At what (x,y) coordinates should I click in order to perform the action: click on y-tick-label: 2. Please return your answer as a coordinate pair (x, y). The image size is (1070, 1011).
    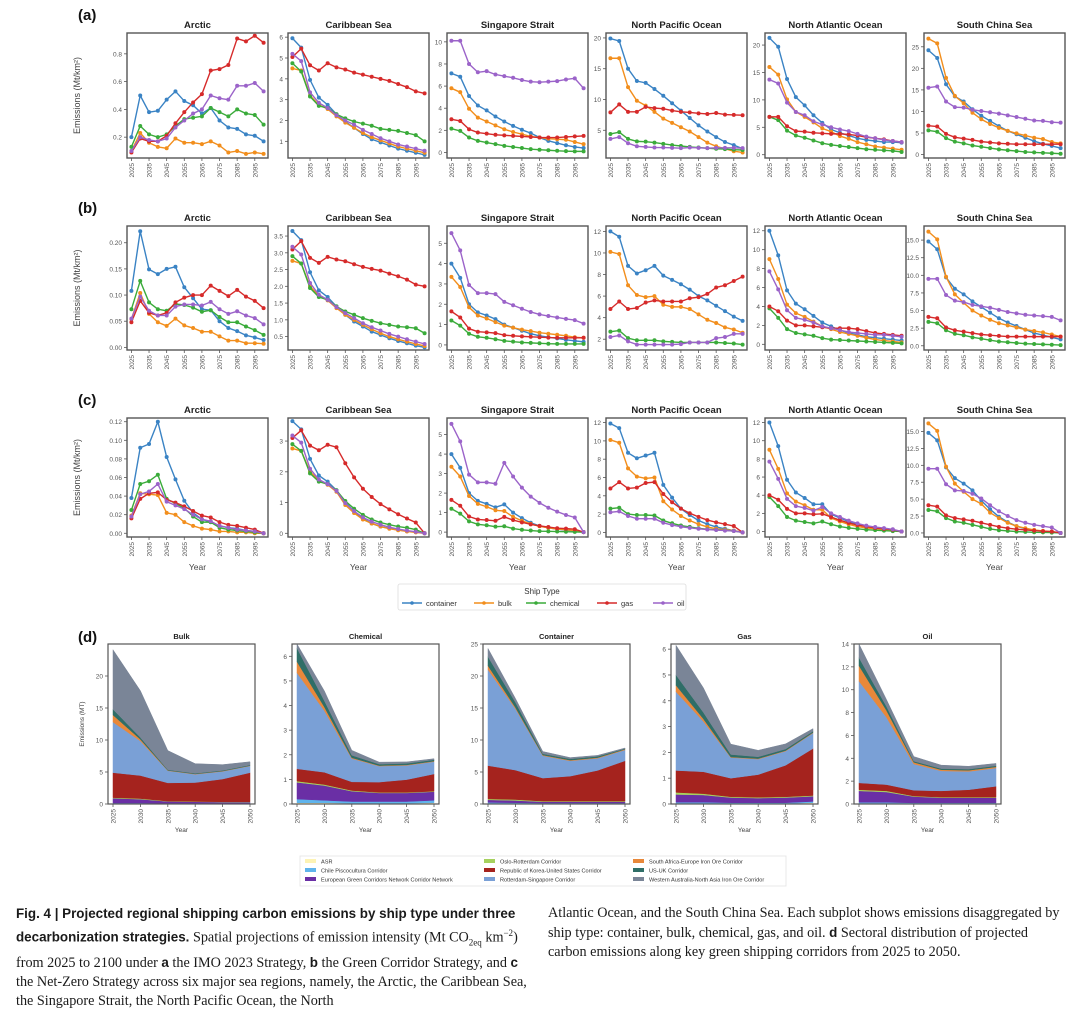
    Looking at the image, I should click on (758, 514).